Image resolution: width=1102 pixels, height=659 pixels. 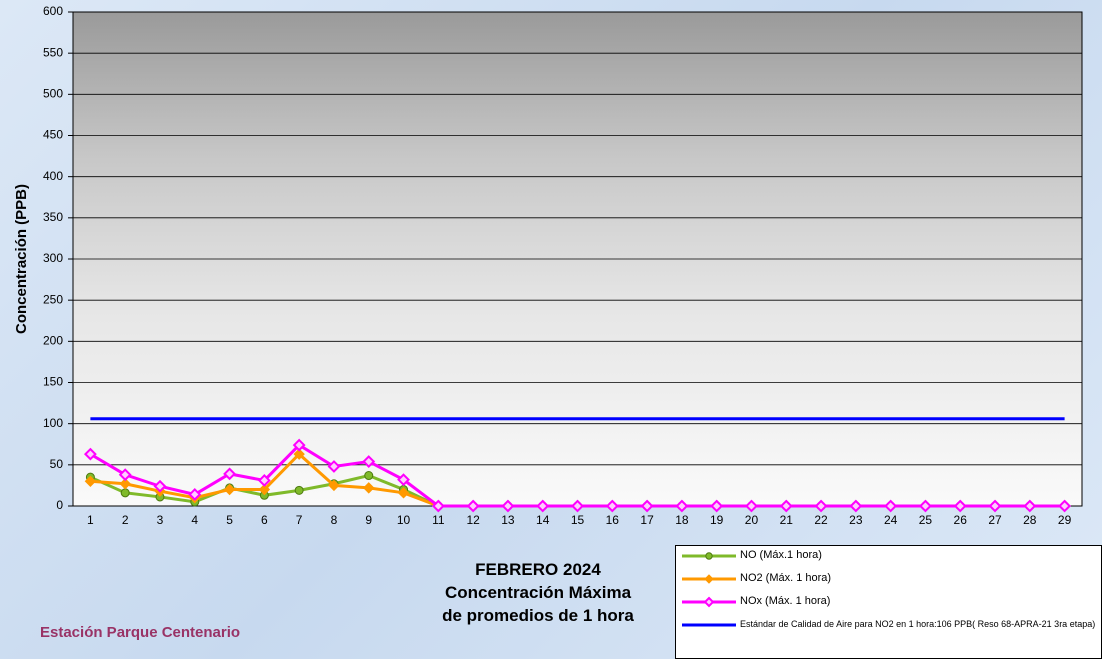 I want to click on x-tick-label: 10, so click(x=404, y=520).